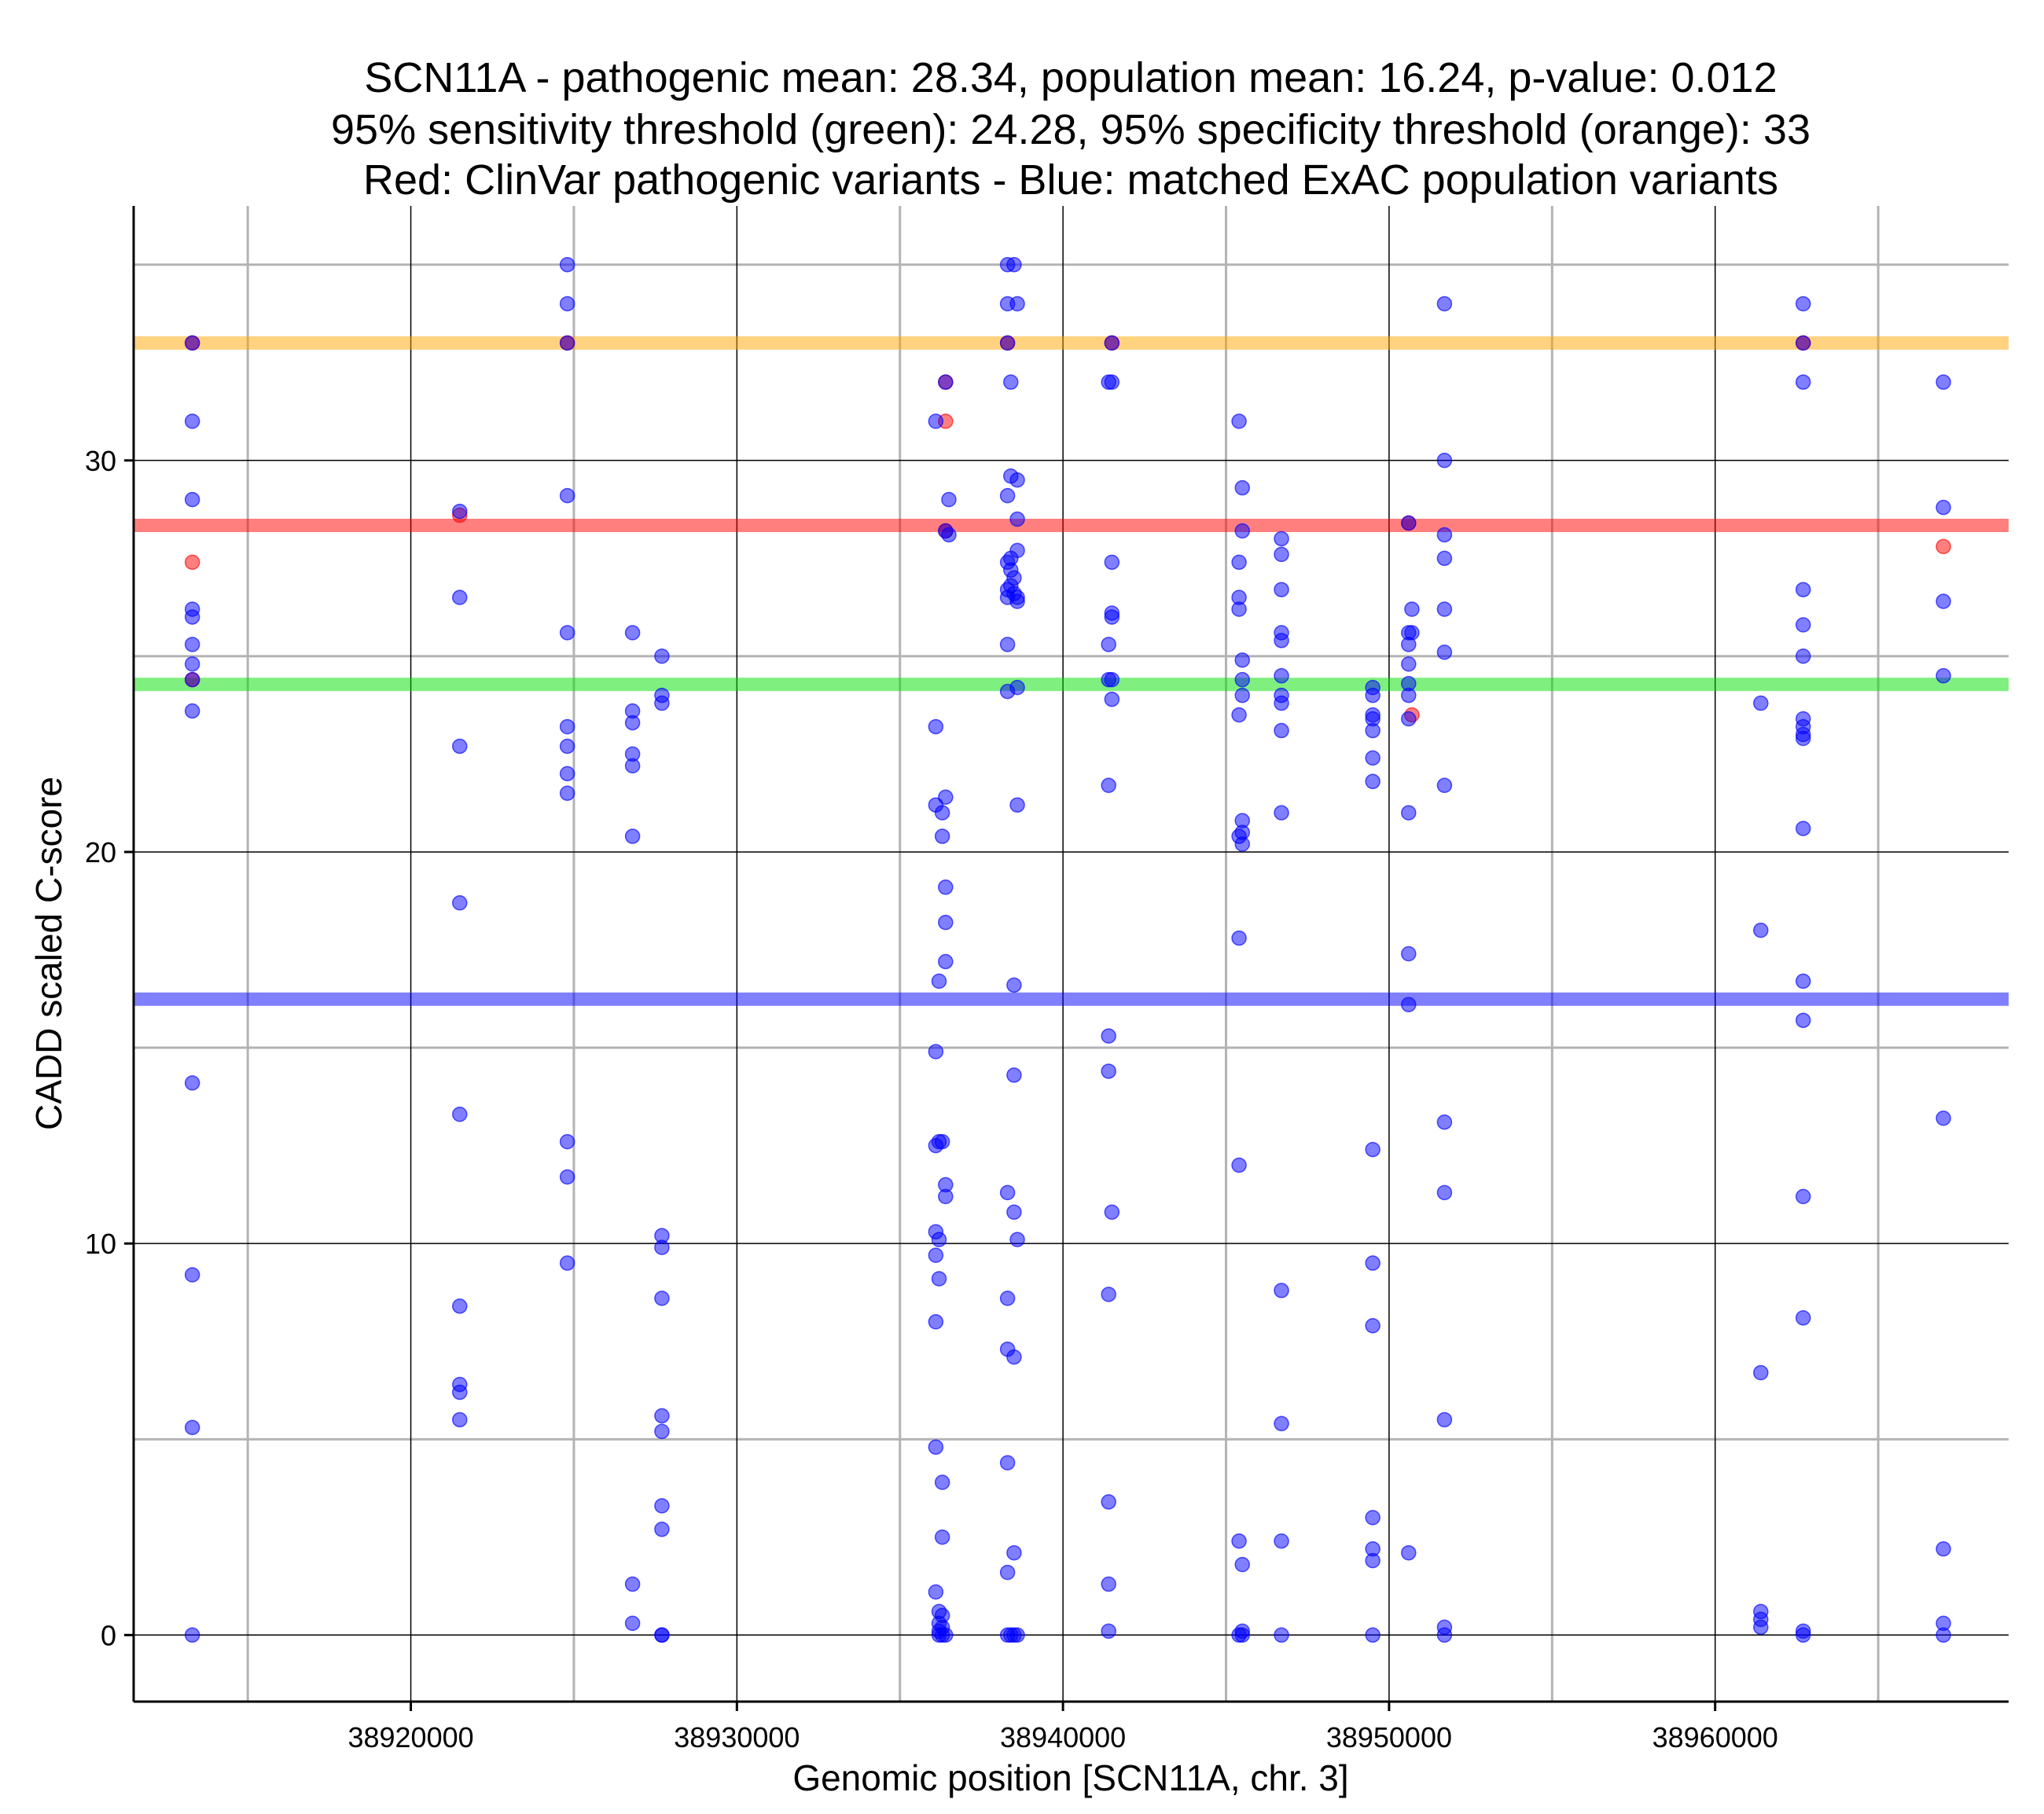 The image size is (2044, 1814). Describe the element at coordinates (1943, 546) in the screenshot. I see `pathogenic-variant-point` at that location.